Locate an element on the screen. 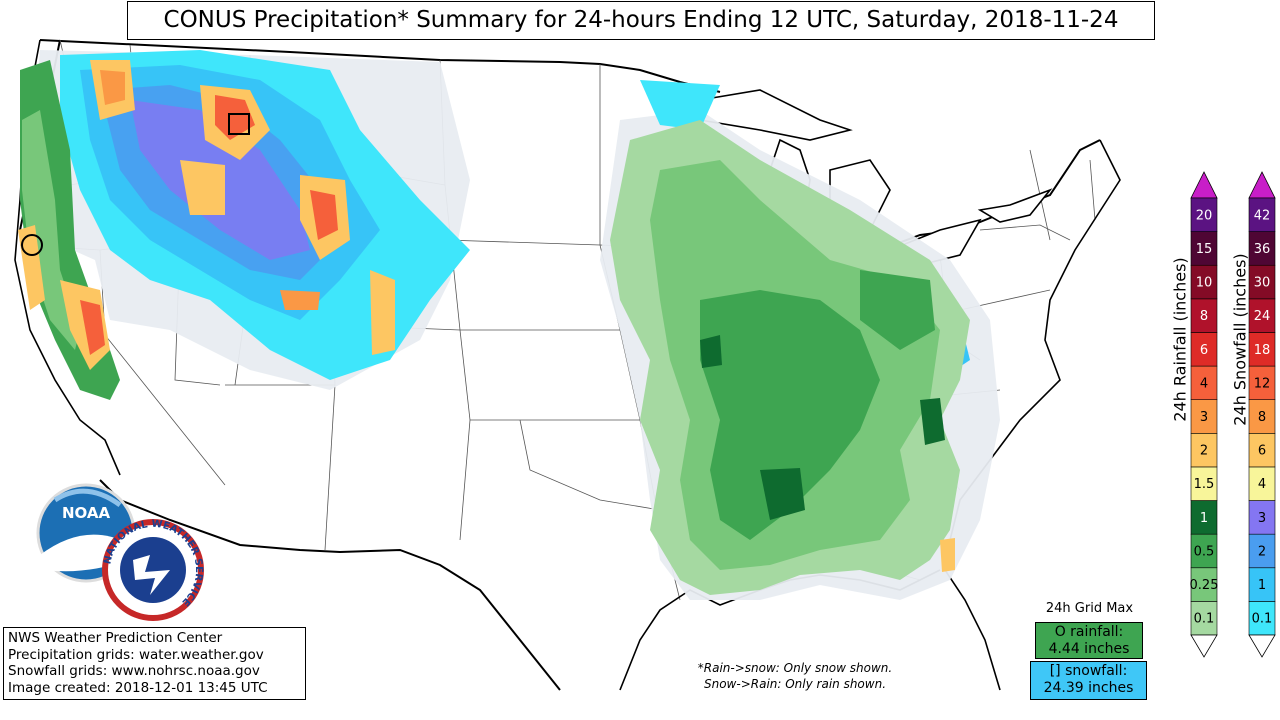  rainfall-colorbar-tick-label: 6 is located at coordinates (1204, 350).